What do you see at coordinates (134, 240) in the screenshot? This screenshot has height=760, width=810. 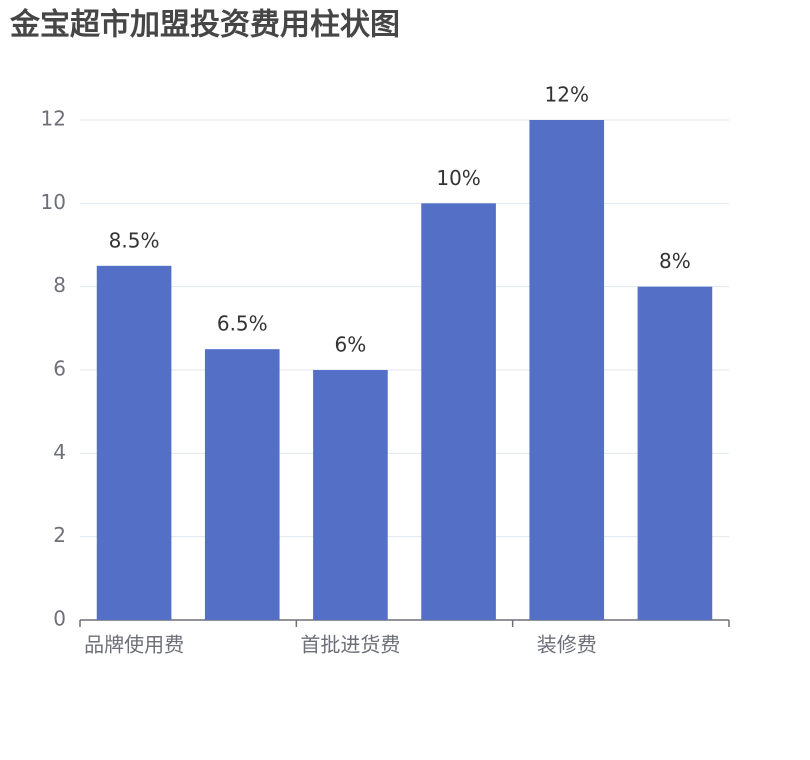 I see `value-label: 8.5%` at bounding box center [134, 240].